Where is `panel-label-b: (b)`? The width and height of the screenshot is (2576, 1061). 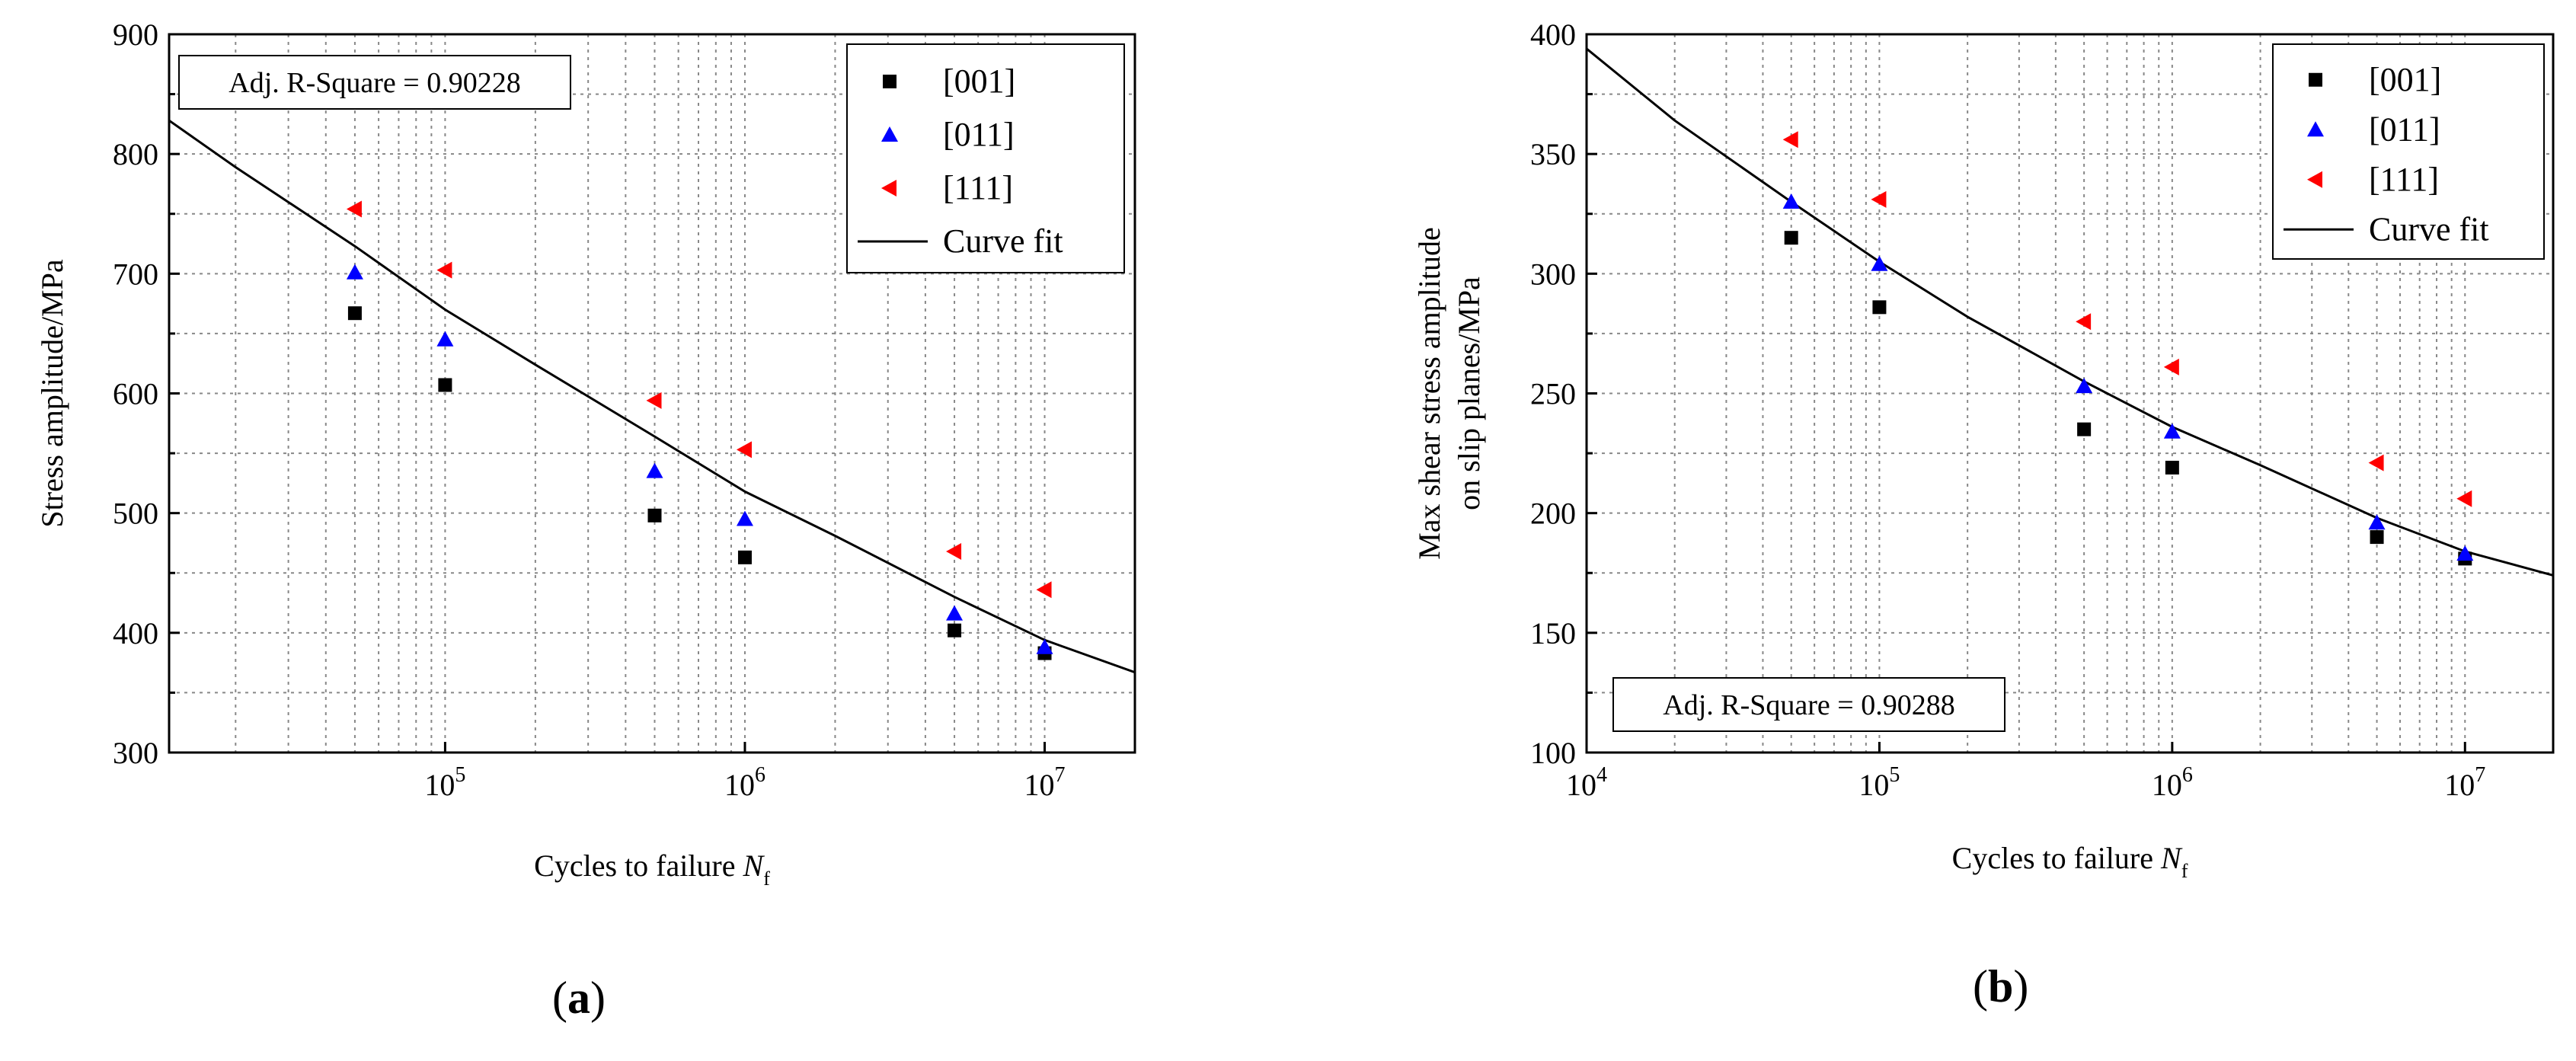
panel-label-b: (b) is located at coordinates (2000, 986).